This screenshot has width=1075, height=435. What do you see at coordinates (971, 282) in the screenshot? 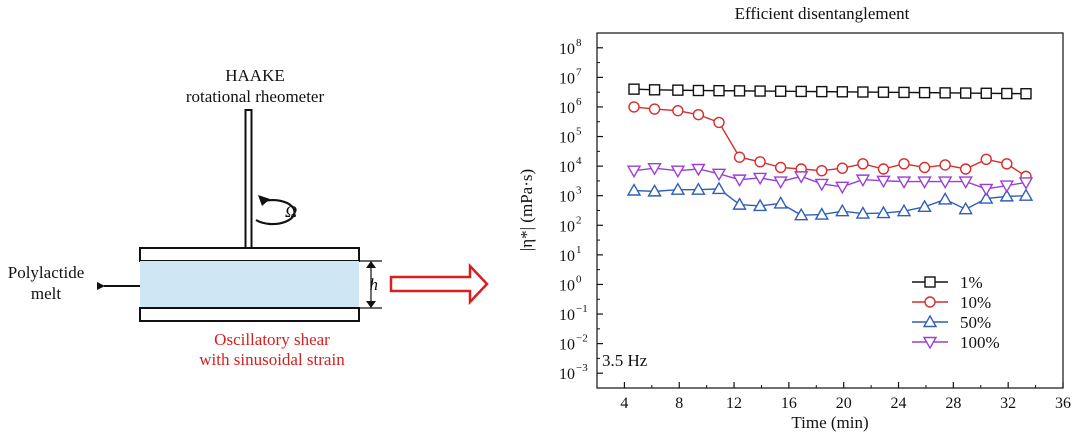
I see `legend-label: 1%` at bounding box center [971, 282].